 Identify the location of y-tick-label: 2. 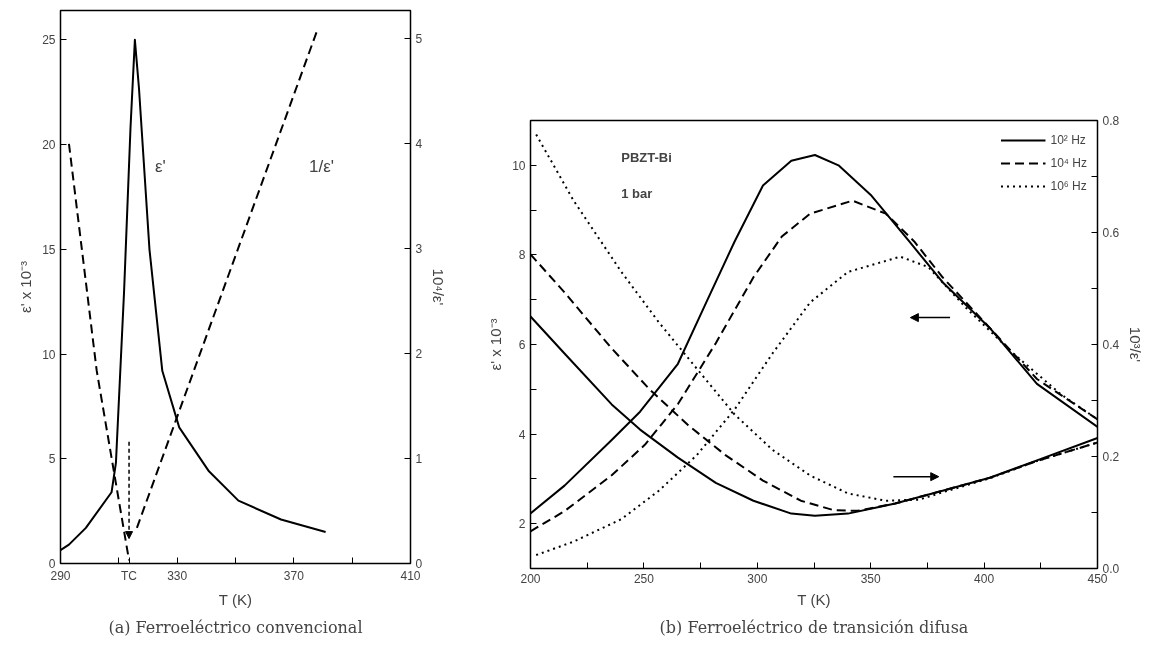
(522, 524).